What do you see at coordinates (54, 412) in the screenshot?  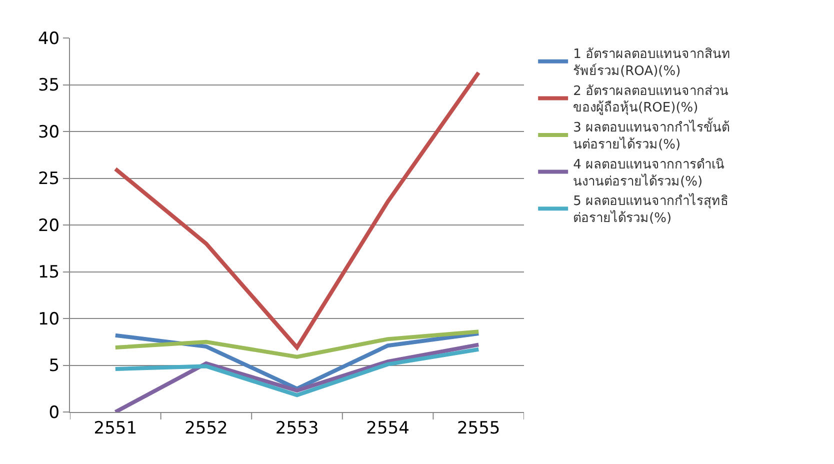 I see `y-tick-label: 0` at bounding box center [54, 412].